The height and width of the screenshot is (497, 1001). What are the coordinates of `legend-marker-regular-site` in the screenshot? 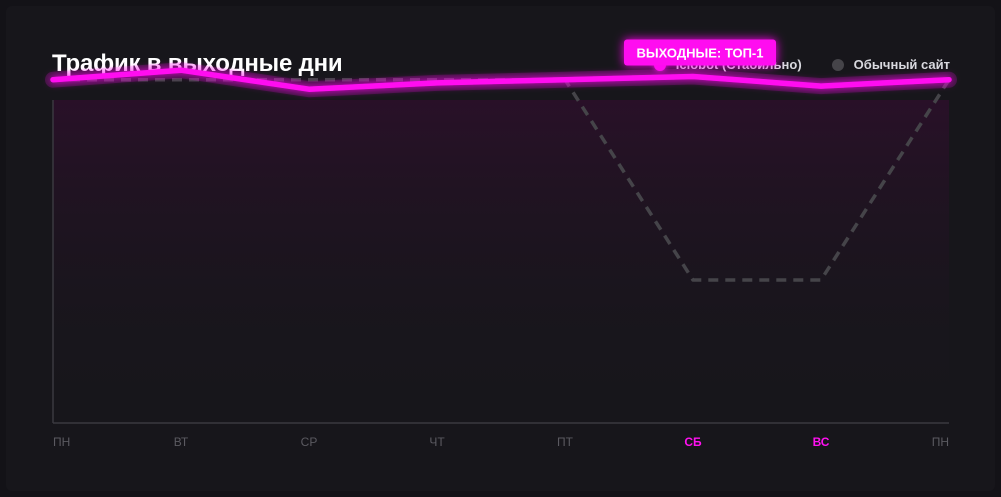 It's located at (837, 64).